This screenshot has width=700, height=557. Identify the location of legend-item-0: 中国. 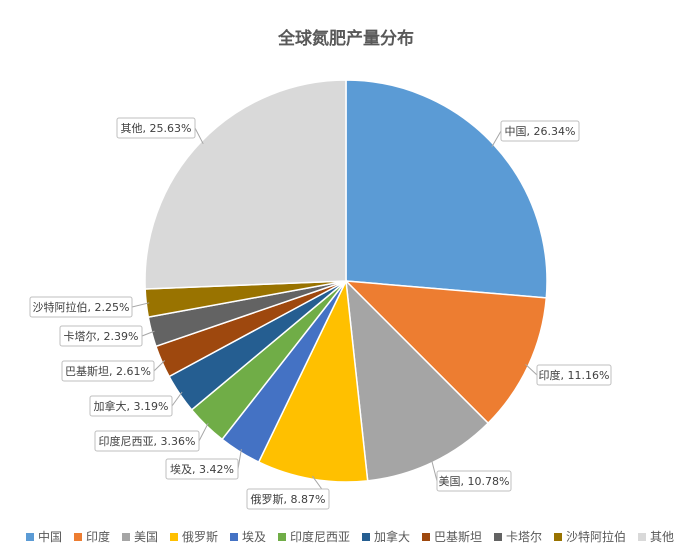
(50, 536).